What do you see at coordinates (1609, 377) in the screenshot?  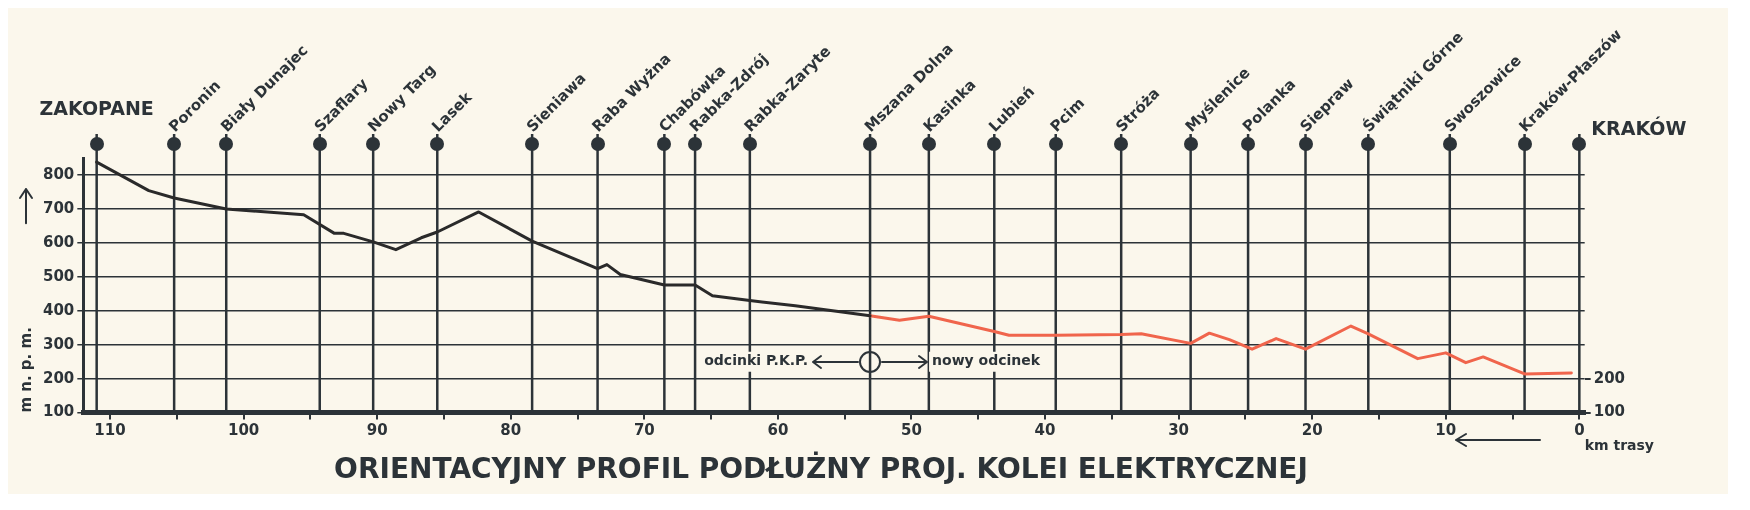 I see `y2-tick-label: 200` at bounding box center [1609, 377].